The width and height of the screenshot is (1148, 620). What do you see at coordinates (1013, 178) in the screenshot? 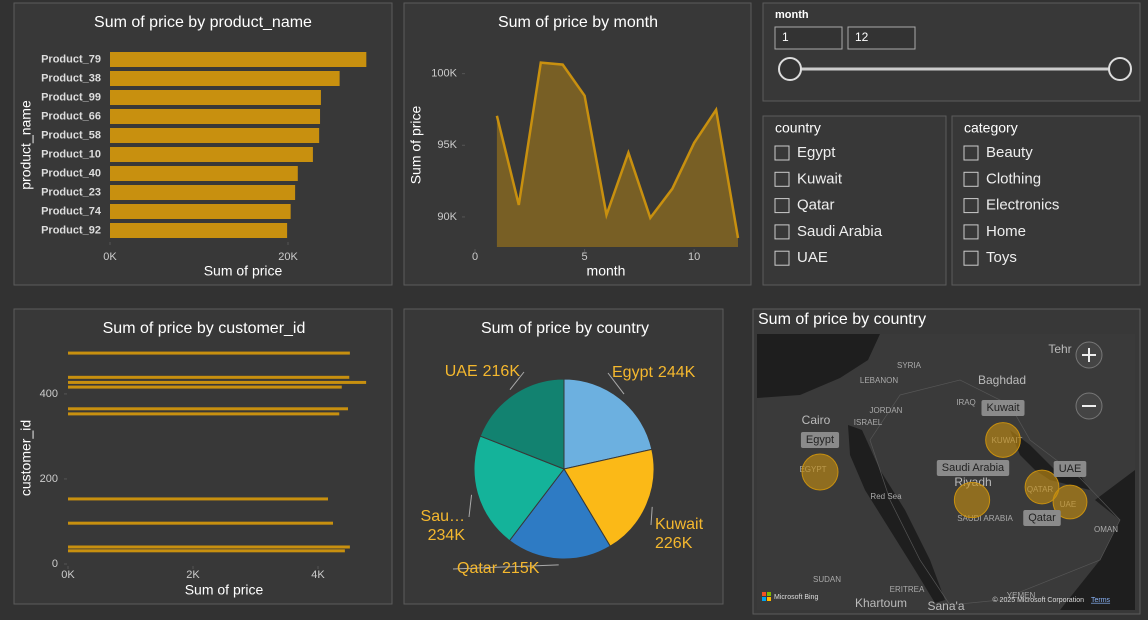
I see `slicer-item: Clothing` at bounding box center [1013, 178].